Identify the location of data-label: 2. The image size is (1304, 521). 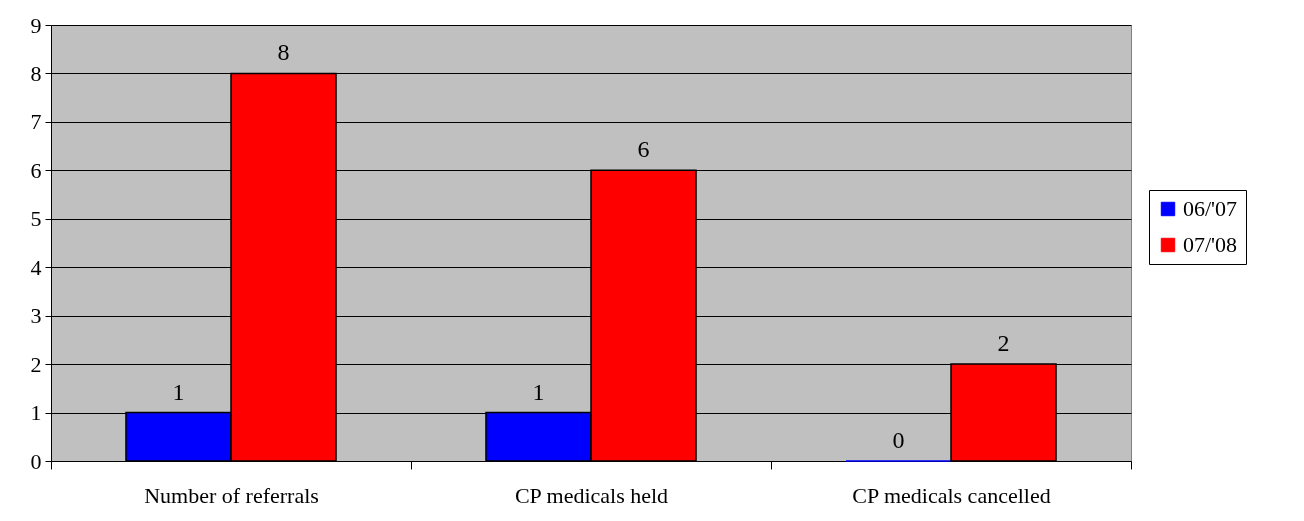
(1003, 343).